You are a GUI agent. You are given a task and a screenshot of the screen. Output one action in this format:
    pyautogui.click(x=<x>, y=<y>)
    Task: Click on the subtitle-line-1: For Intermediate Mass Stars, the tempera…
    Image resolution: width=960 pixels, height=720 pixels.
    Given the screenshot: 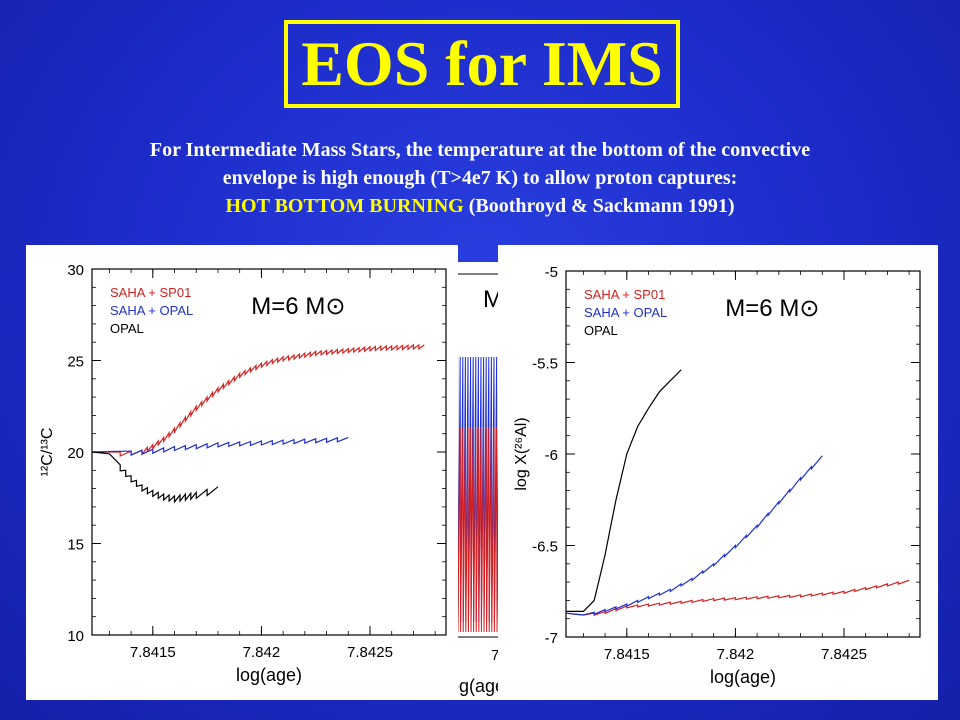 What is the action you would take?
    pyautogui.click(x=480, y=150)
    